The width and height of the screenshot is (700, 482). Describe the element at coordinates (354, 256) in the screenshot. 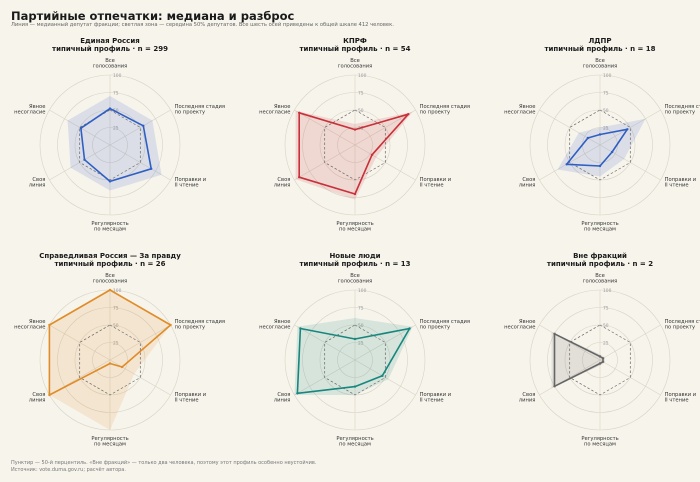

I see `chart-title: Новые люди` at that location.